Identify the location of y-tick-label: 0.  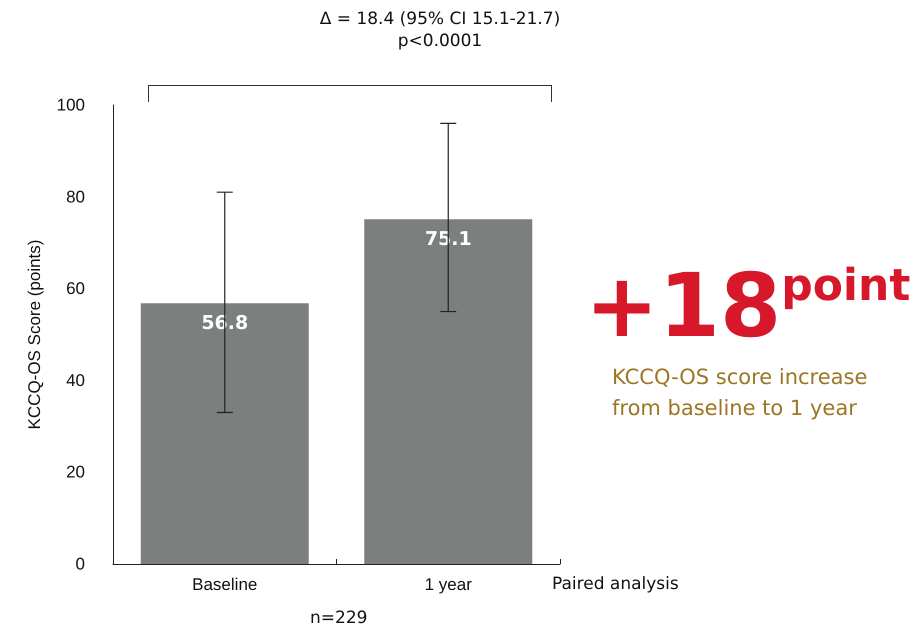
(80, 564).